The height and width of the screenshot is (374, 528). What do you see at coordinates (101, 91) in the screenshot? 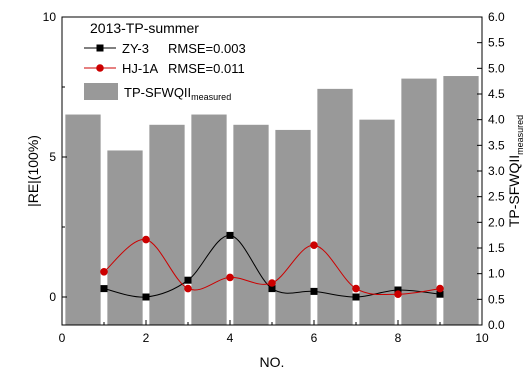
I see `legend-swatch-bars` at bounding box center [101, 91].